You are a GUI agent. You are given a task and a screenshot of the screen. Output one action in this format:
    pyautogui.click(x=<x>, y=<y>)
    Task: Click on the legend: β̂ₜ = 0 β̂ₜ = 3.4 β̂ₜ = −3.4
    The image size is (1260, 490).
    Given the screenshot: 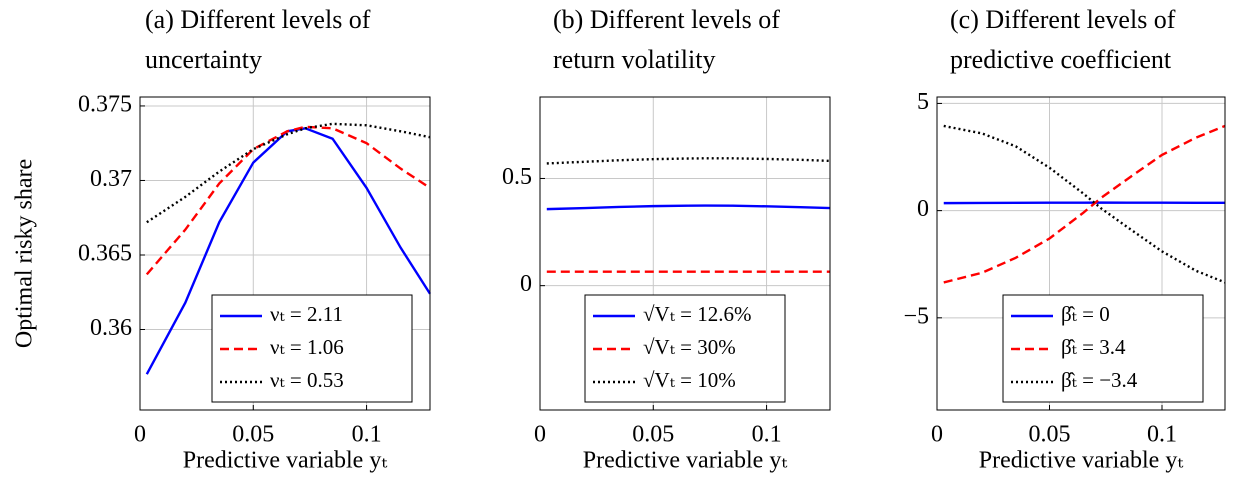 What is the action you would take?
    pyautogui.click(x=1103, y=348)
    